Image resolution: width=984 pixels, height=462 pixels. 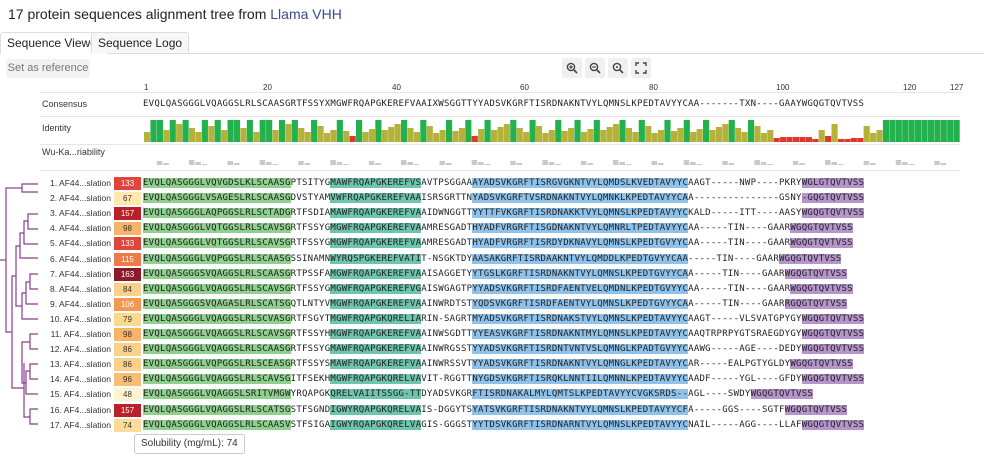 What do you see at coordinates (80, 228) in the screenshot?
I see `sequence-name: 4. AF44...slation` at bounding box center [80, 228].